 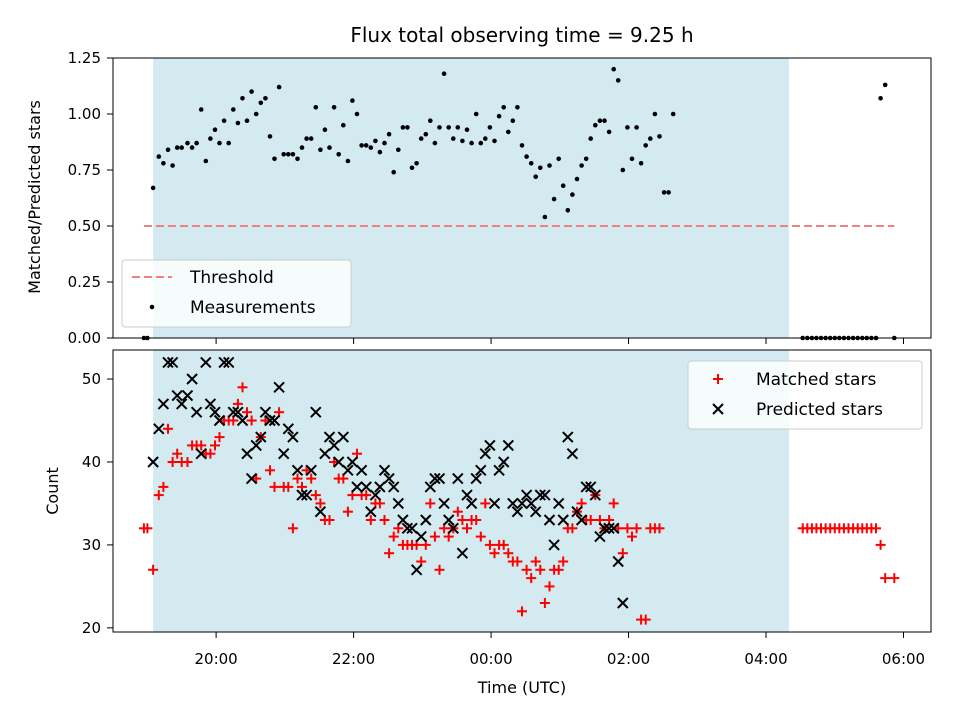 What do you see at coordinates (84, 114) in the screenshot?
I see `y-tick-label: 1.00` at bounding box center [84, 114].